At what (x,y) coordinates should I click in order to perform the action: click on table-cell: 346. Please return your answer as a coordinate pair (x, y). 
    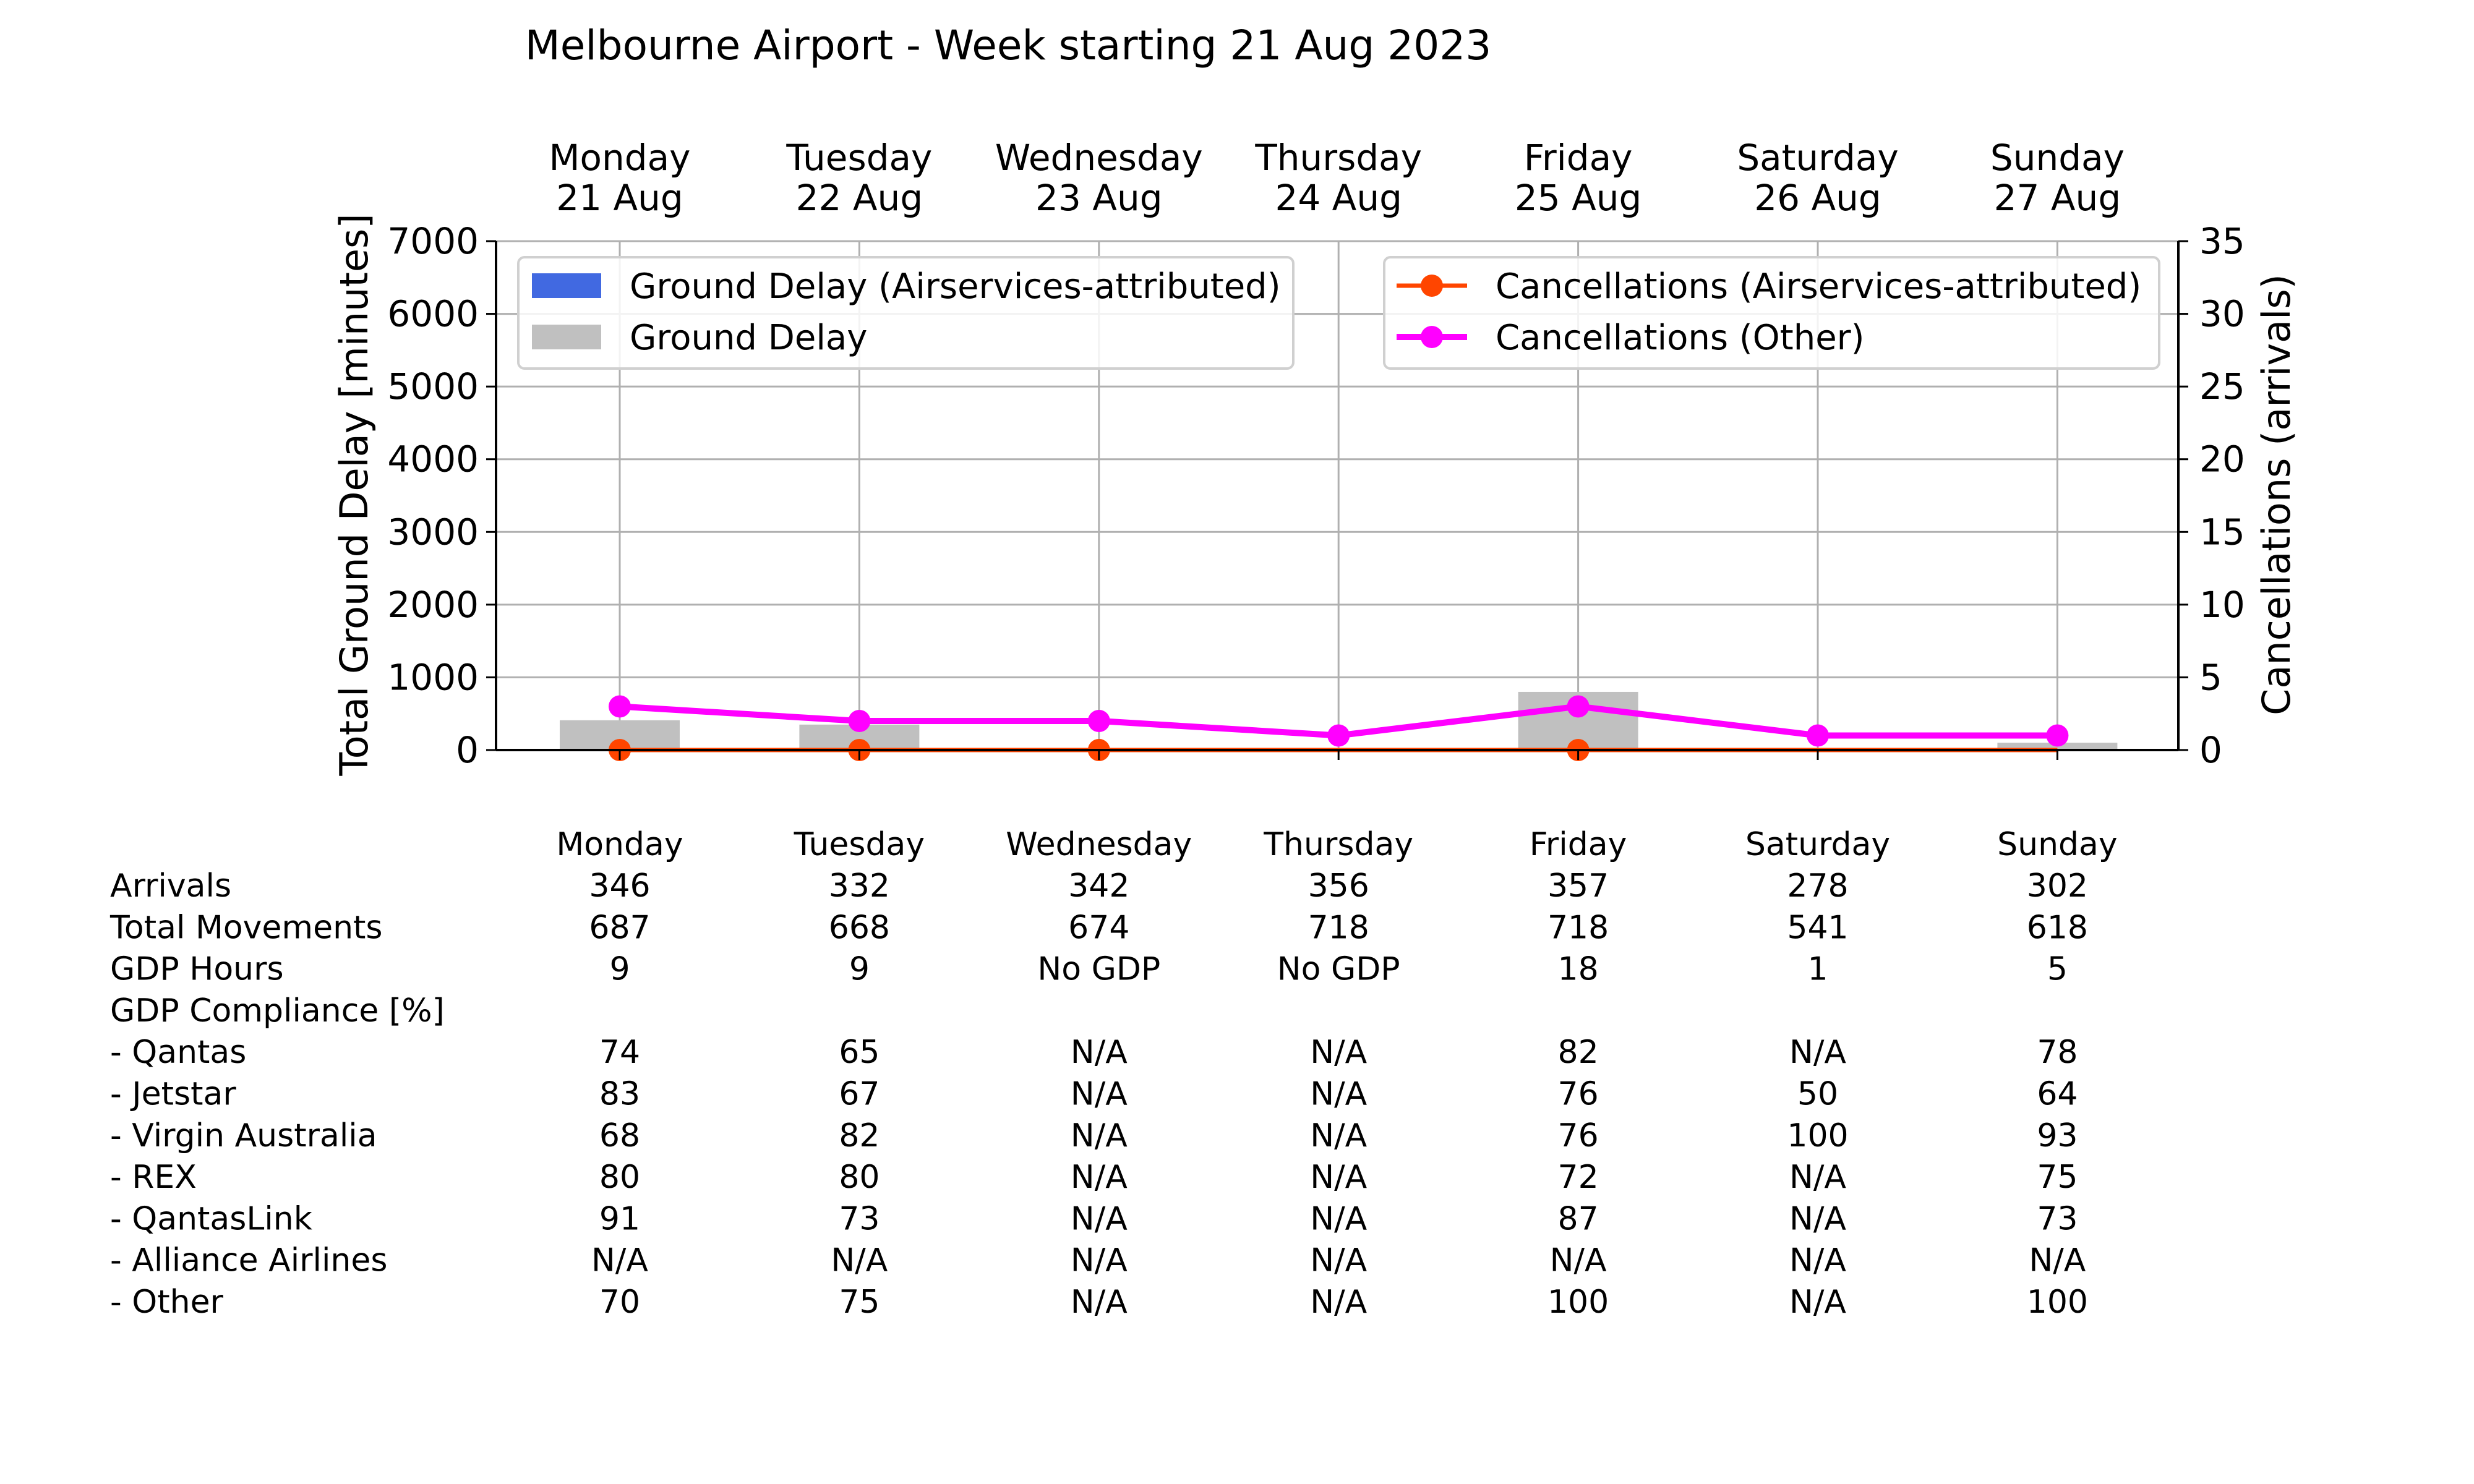
    Looking at the image, I should click on (619, 886).